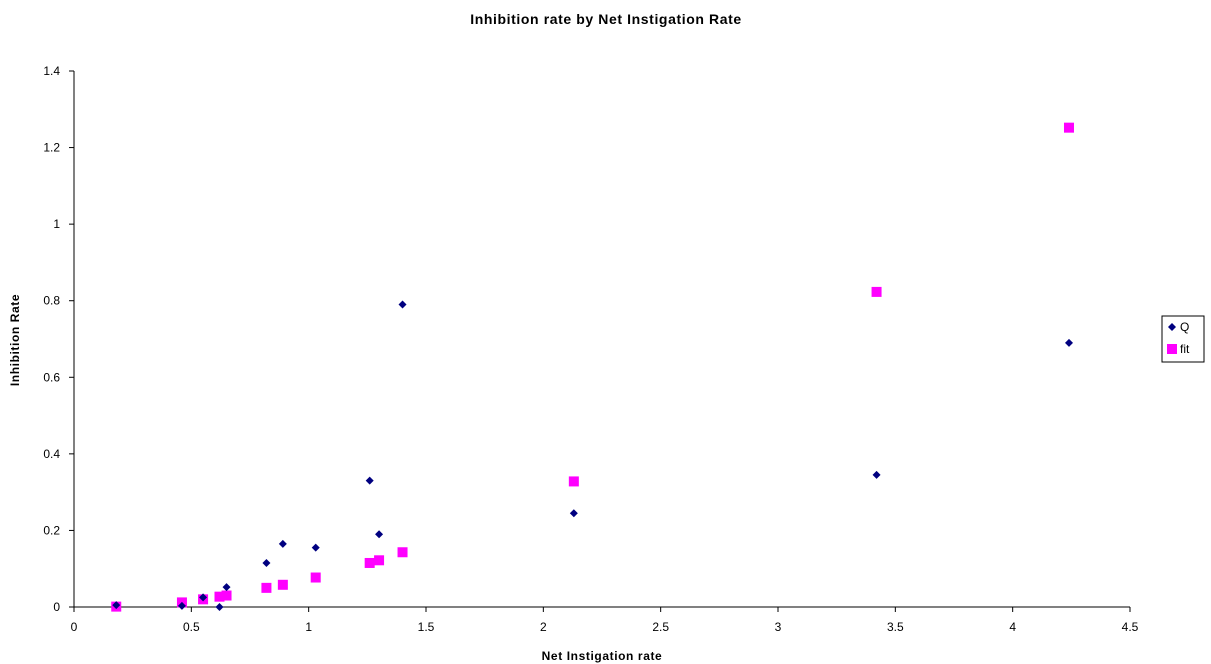 This screenshot has height=664, width=1211. What do you see at coordinates (602, 656) in the screenshot?
I see `x-axis-label: Net Instigation rate` at bounding box center [602, 656].